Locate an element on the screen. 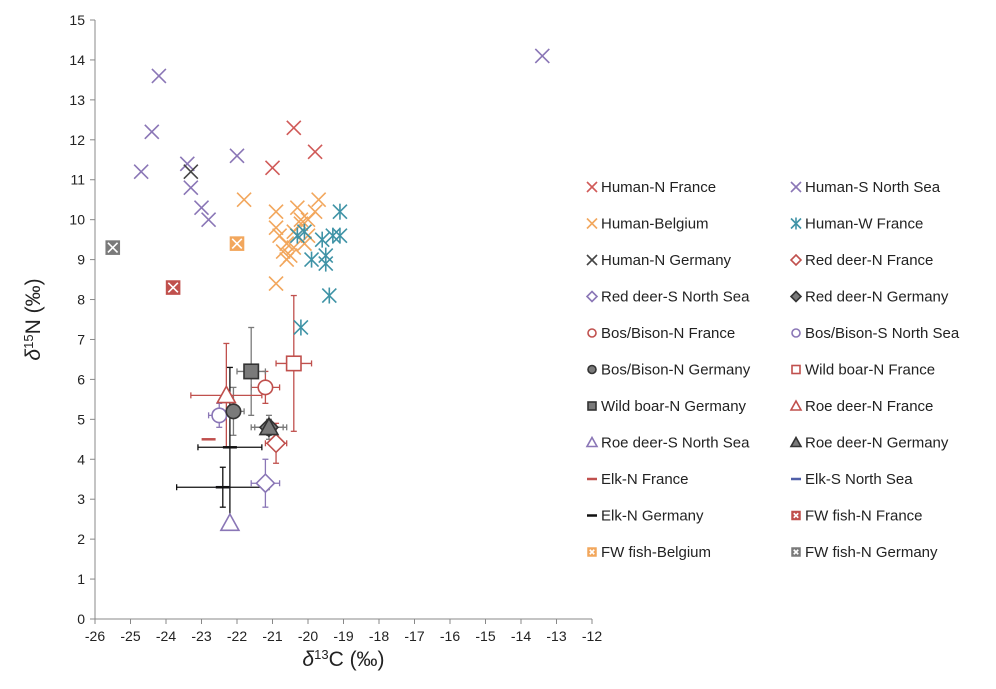  legend-label: Wild boar-N Germany is located at coordinates (674, 406).